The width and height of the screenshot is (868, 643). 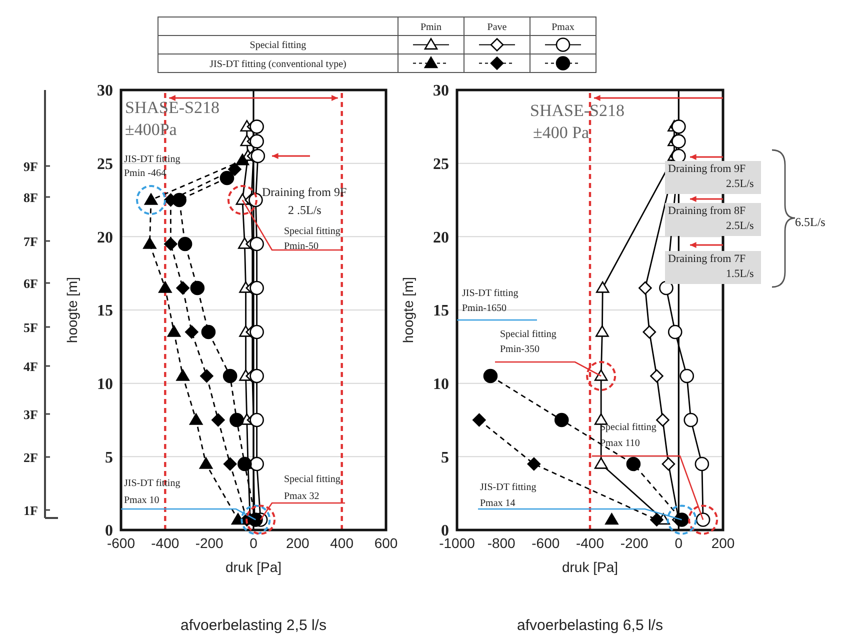 What do you see at coordinates (457, 542) in the screenshot?
I see `x-tick-label: -1000` at bounding box center [457, 542].